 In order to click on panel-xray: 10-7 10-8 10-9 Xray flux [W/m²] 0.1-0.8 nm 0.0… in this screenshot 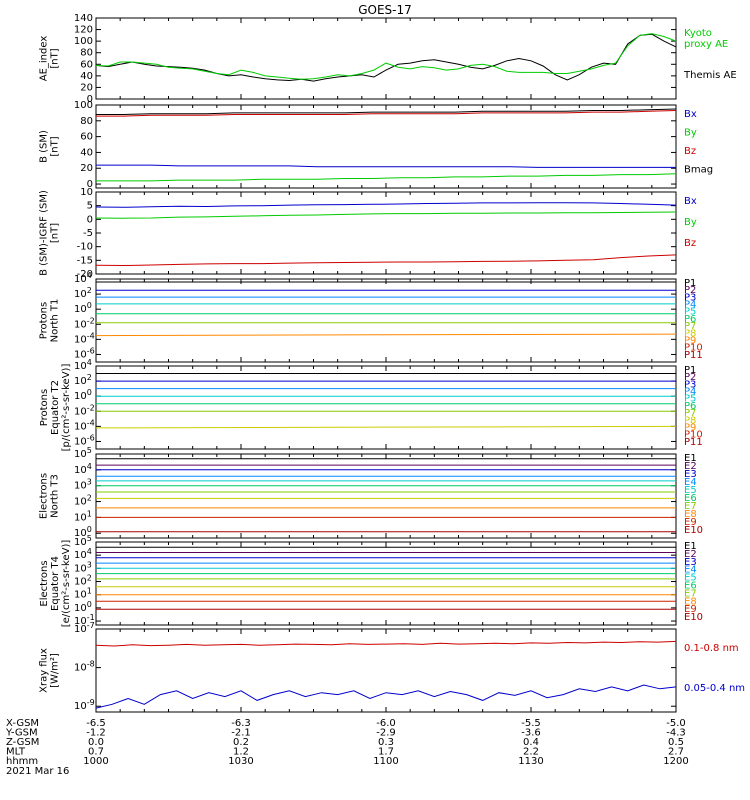, I will do `click(392, 667)`.